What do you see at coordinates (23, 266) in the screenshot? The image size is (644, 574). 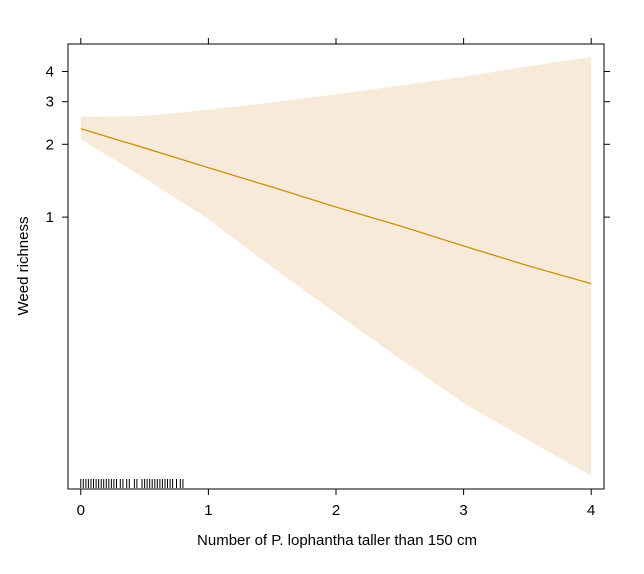 I see `y-axis-label: Weed richness` at bounding box center [23, 266].